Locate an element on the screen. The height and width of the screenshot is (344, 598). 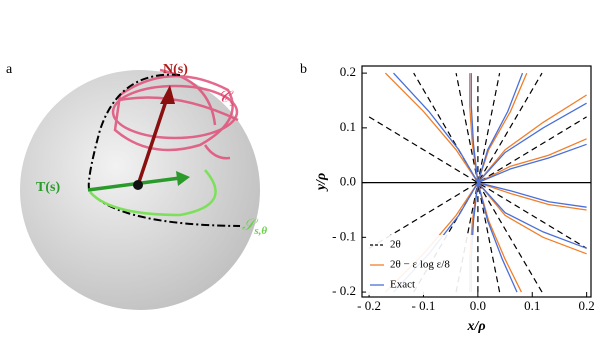
x-tick-label: 0.1 is located at coordinates (532, 305).